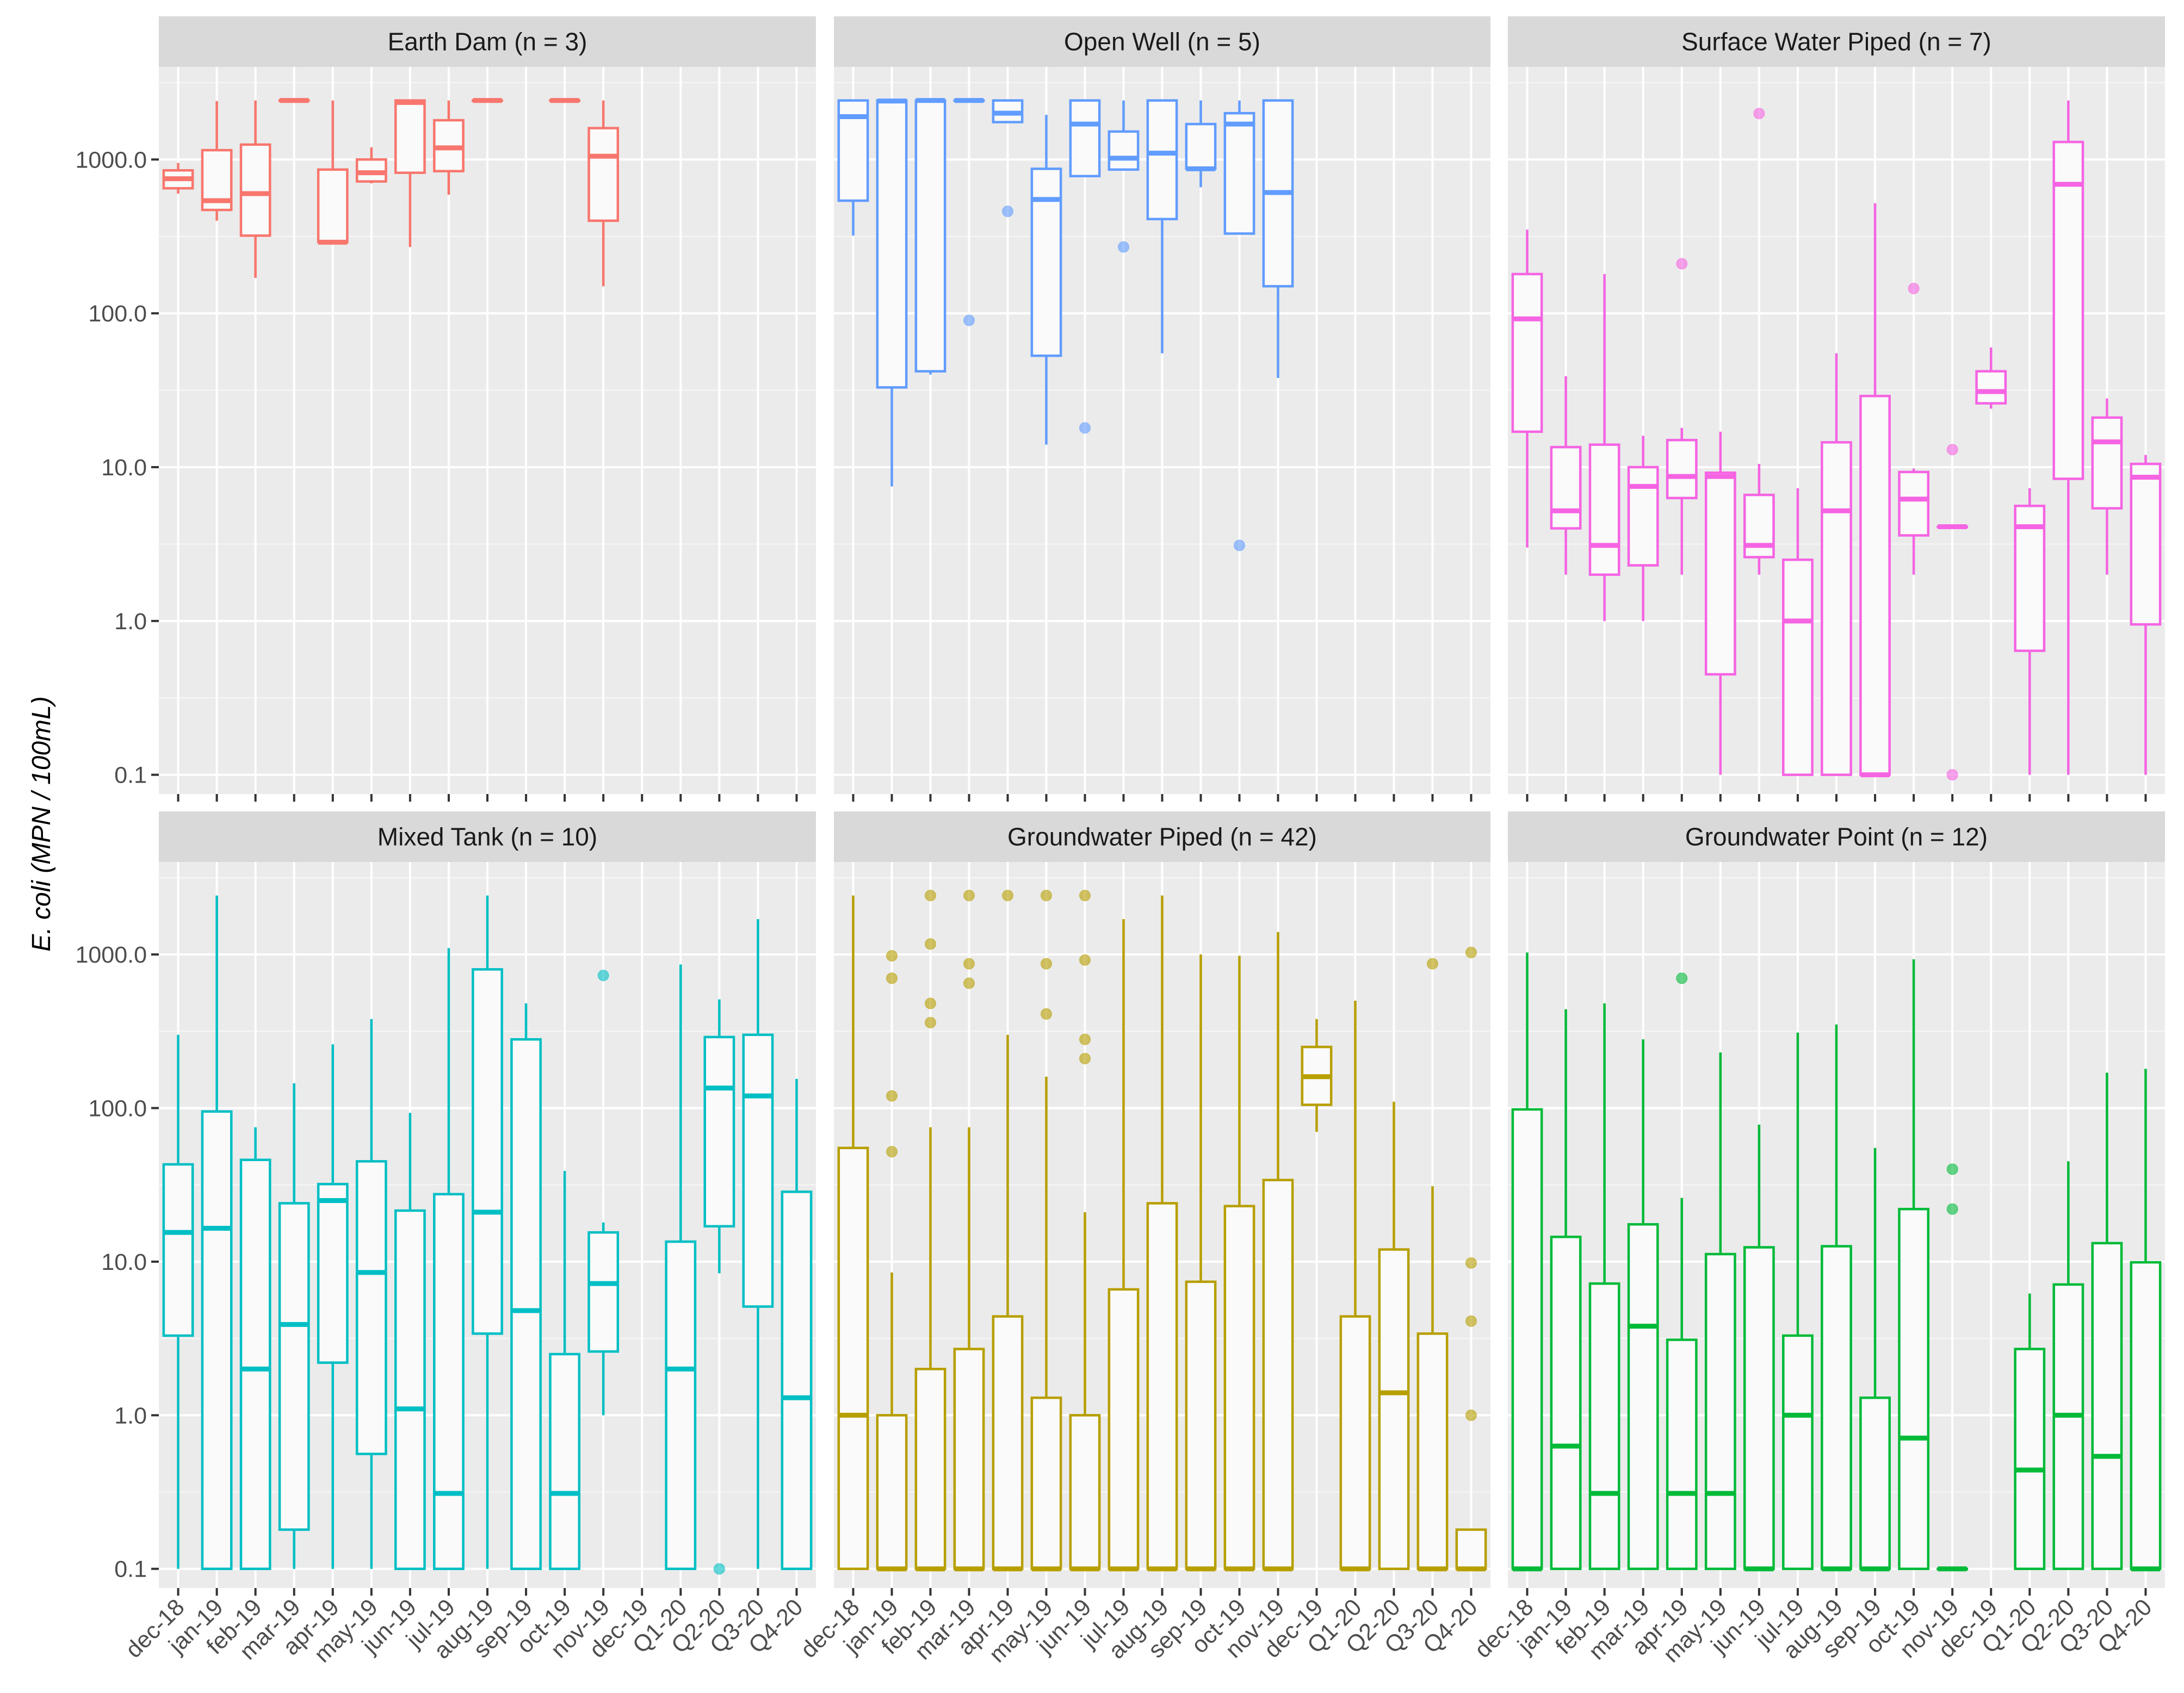 The width and height of the screenshot is (2184, 1693). Describe the element at coordinates (130, 622) in the screenshot. I see `y-tick-label: 1.0` at that location.